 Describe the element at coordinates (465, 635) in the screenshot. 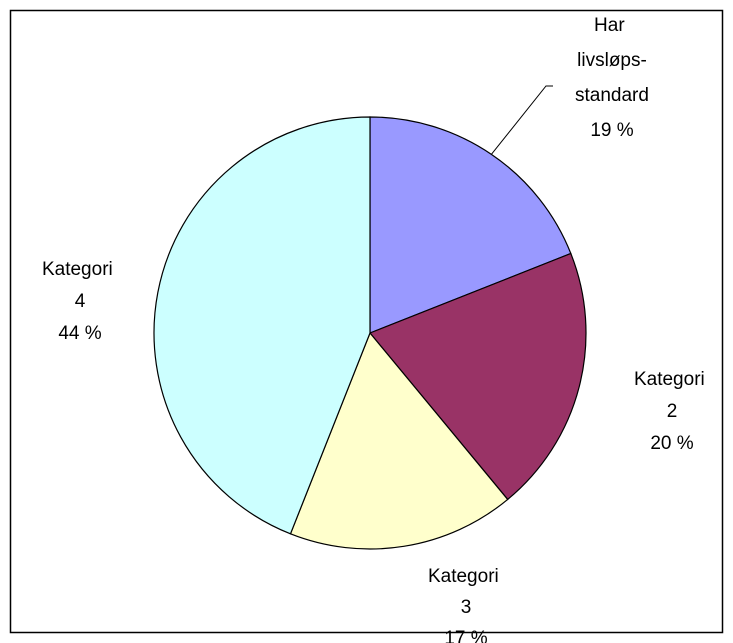

I see `slice-value-label: 17 %` at that location.